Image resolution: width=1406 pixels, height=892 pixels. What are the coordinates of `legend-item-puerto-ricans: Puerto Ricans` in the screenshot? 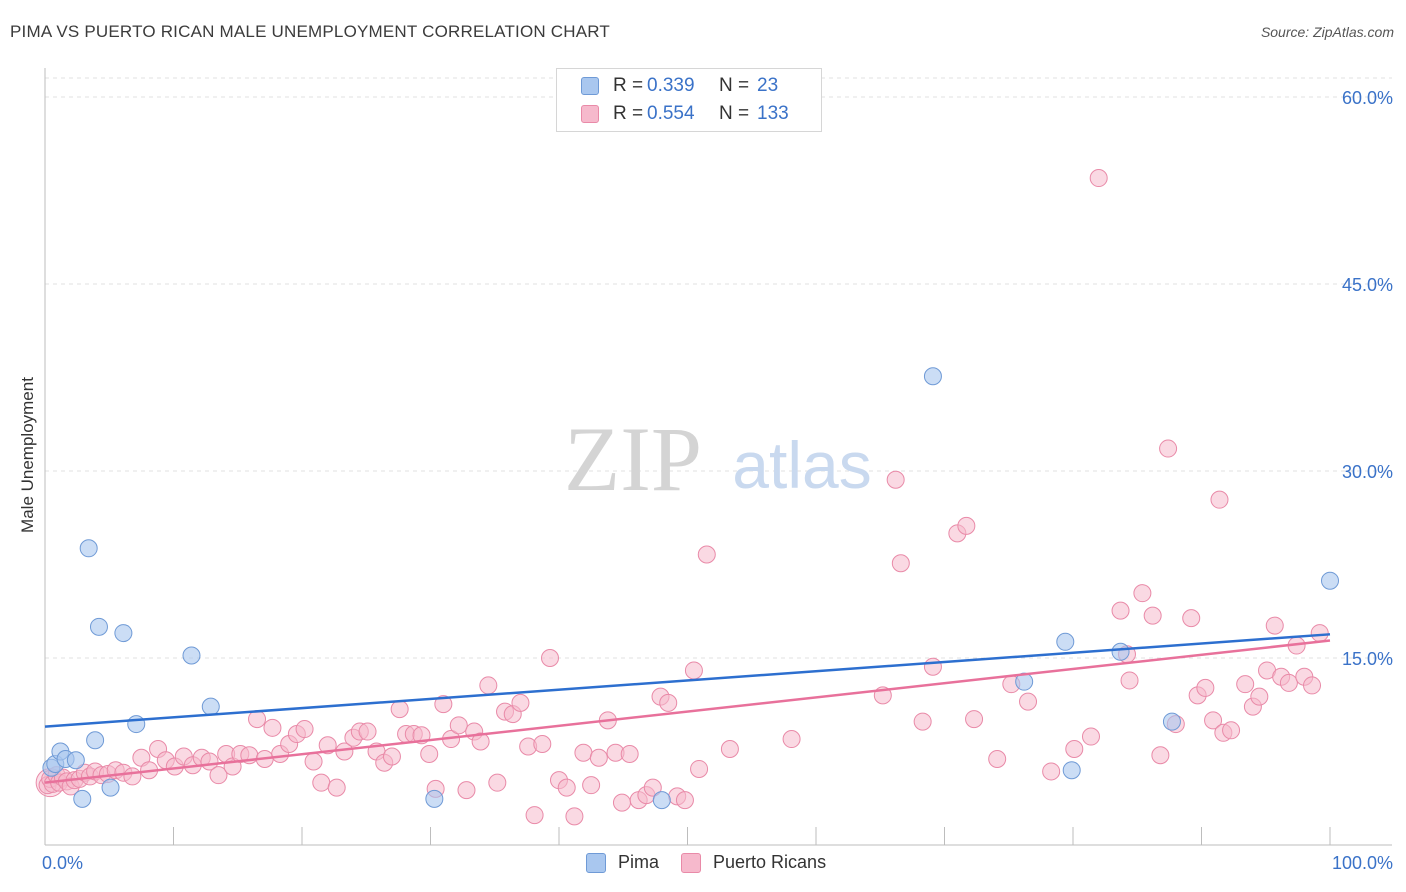 It's located at (753, 862).